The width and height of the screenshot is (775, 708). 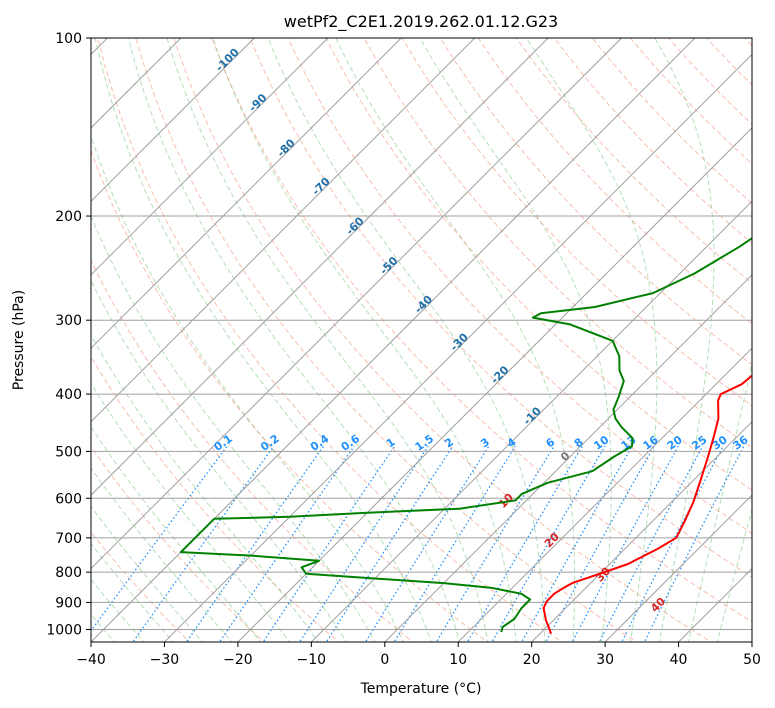 I want to click on temperature-profile, so click(x=647, y=504).